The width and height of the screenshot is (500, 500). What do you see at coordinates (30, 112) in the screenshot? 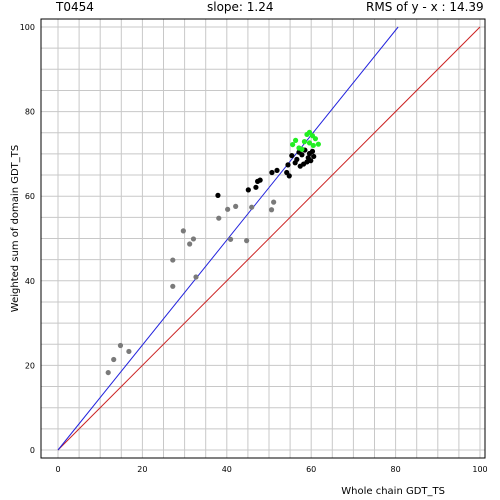
I see `y-tick-label: 80` at bounding box center [30, 112].